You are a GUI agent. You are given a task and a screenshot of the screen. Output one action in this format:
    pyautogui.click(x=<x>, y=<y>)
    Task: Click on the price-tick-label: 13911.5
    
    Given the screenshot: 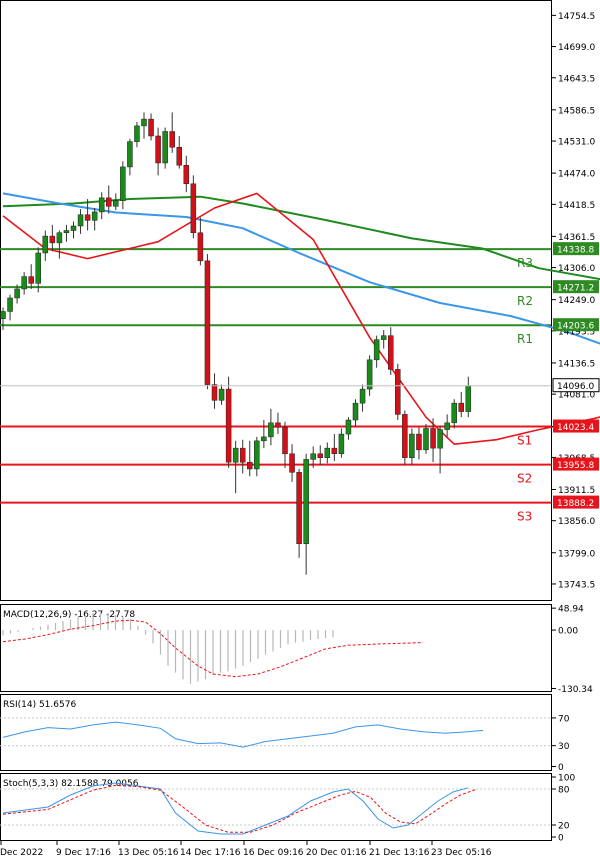 What is the action you would take?
    pyautogui.click(x=576, y=491)
    